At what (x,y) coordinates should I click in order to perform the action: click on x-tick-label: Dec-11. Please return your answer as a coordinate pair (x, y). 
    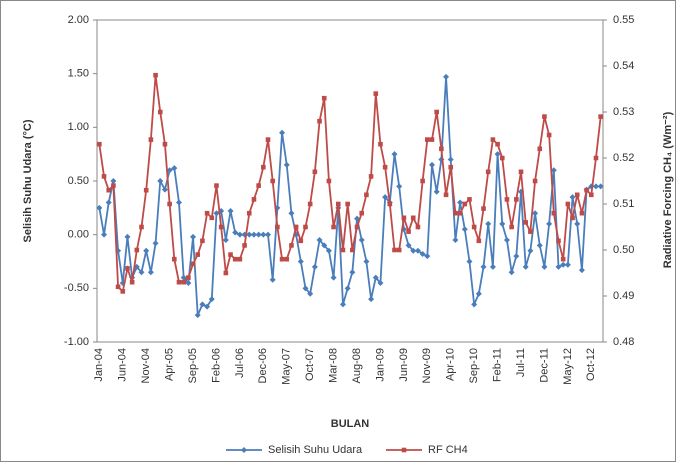
    Looking at the image, I should click on (544, 365).